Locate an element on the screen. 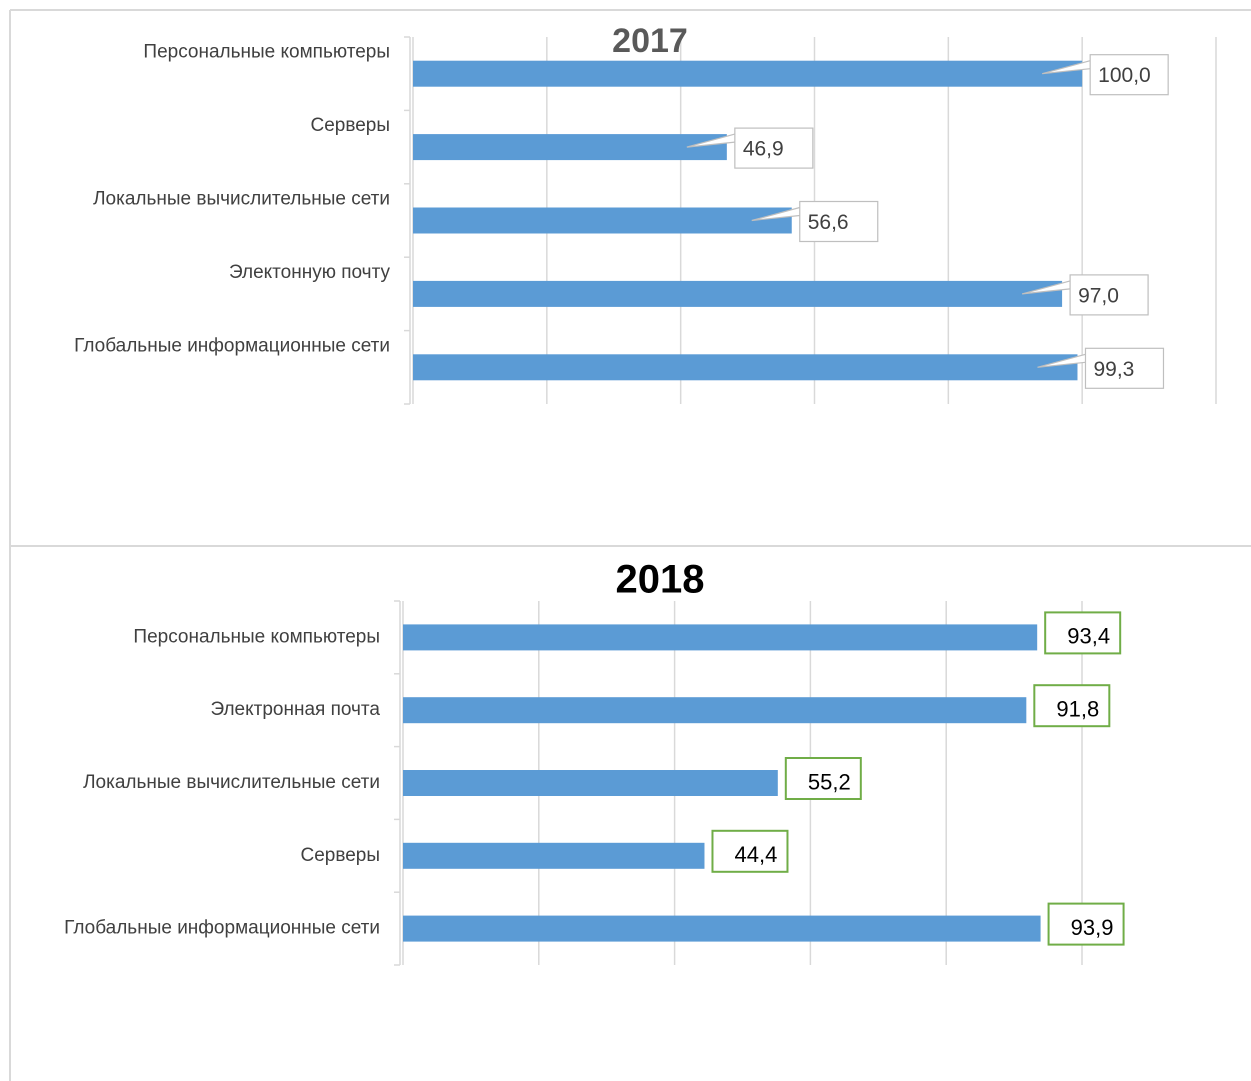  value-label: 93,4 is located at coordinates (1088, 636).